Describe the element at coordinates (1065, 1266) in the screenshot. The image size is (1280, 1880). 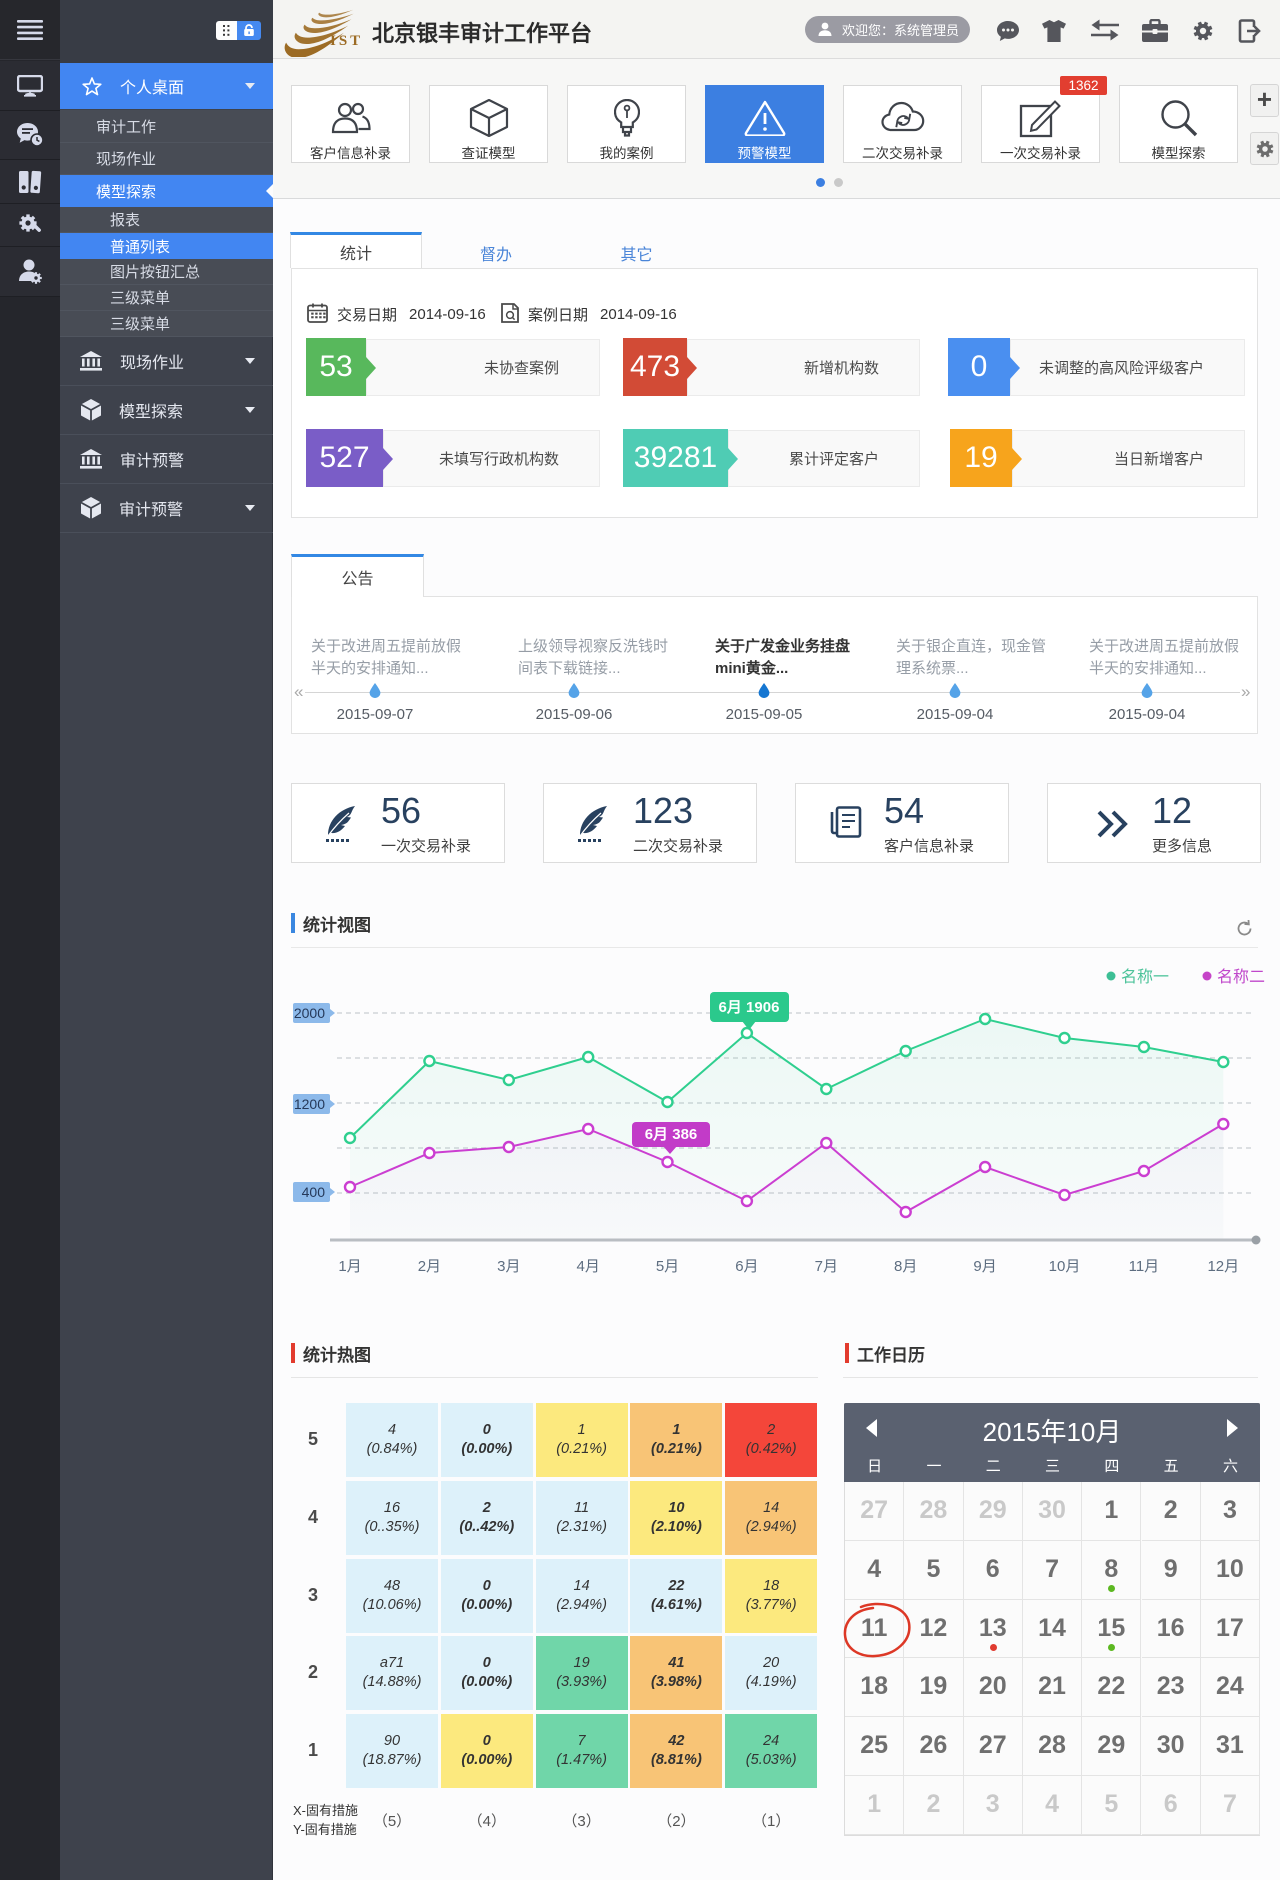
I see `svg-text: 10月` at that location.